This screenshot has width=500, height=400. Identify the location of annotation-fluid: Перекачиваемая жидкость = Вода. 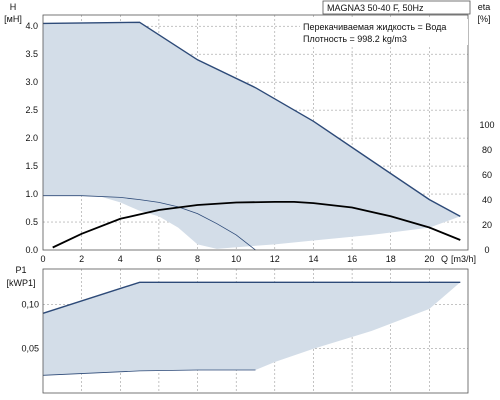
(374, 27).